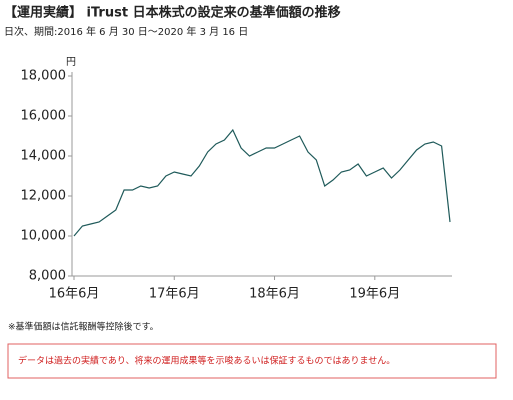 This screenshot has width=513, height=400. I want to click on y-tick-label: 8,000, so click(47, 276).